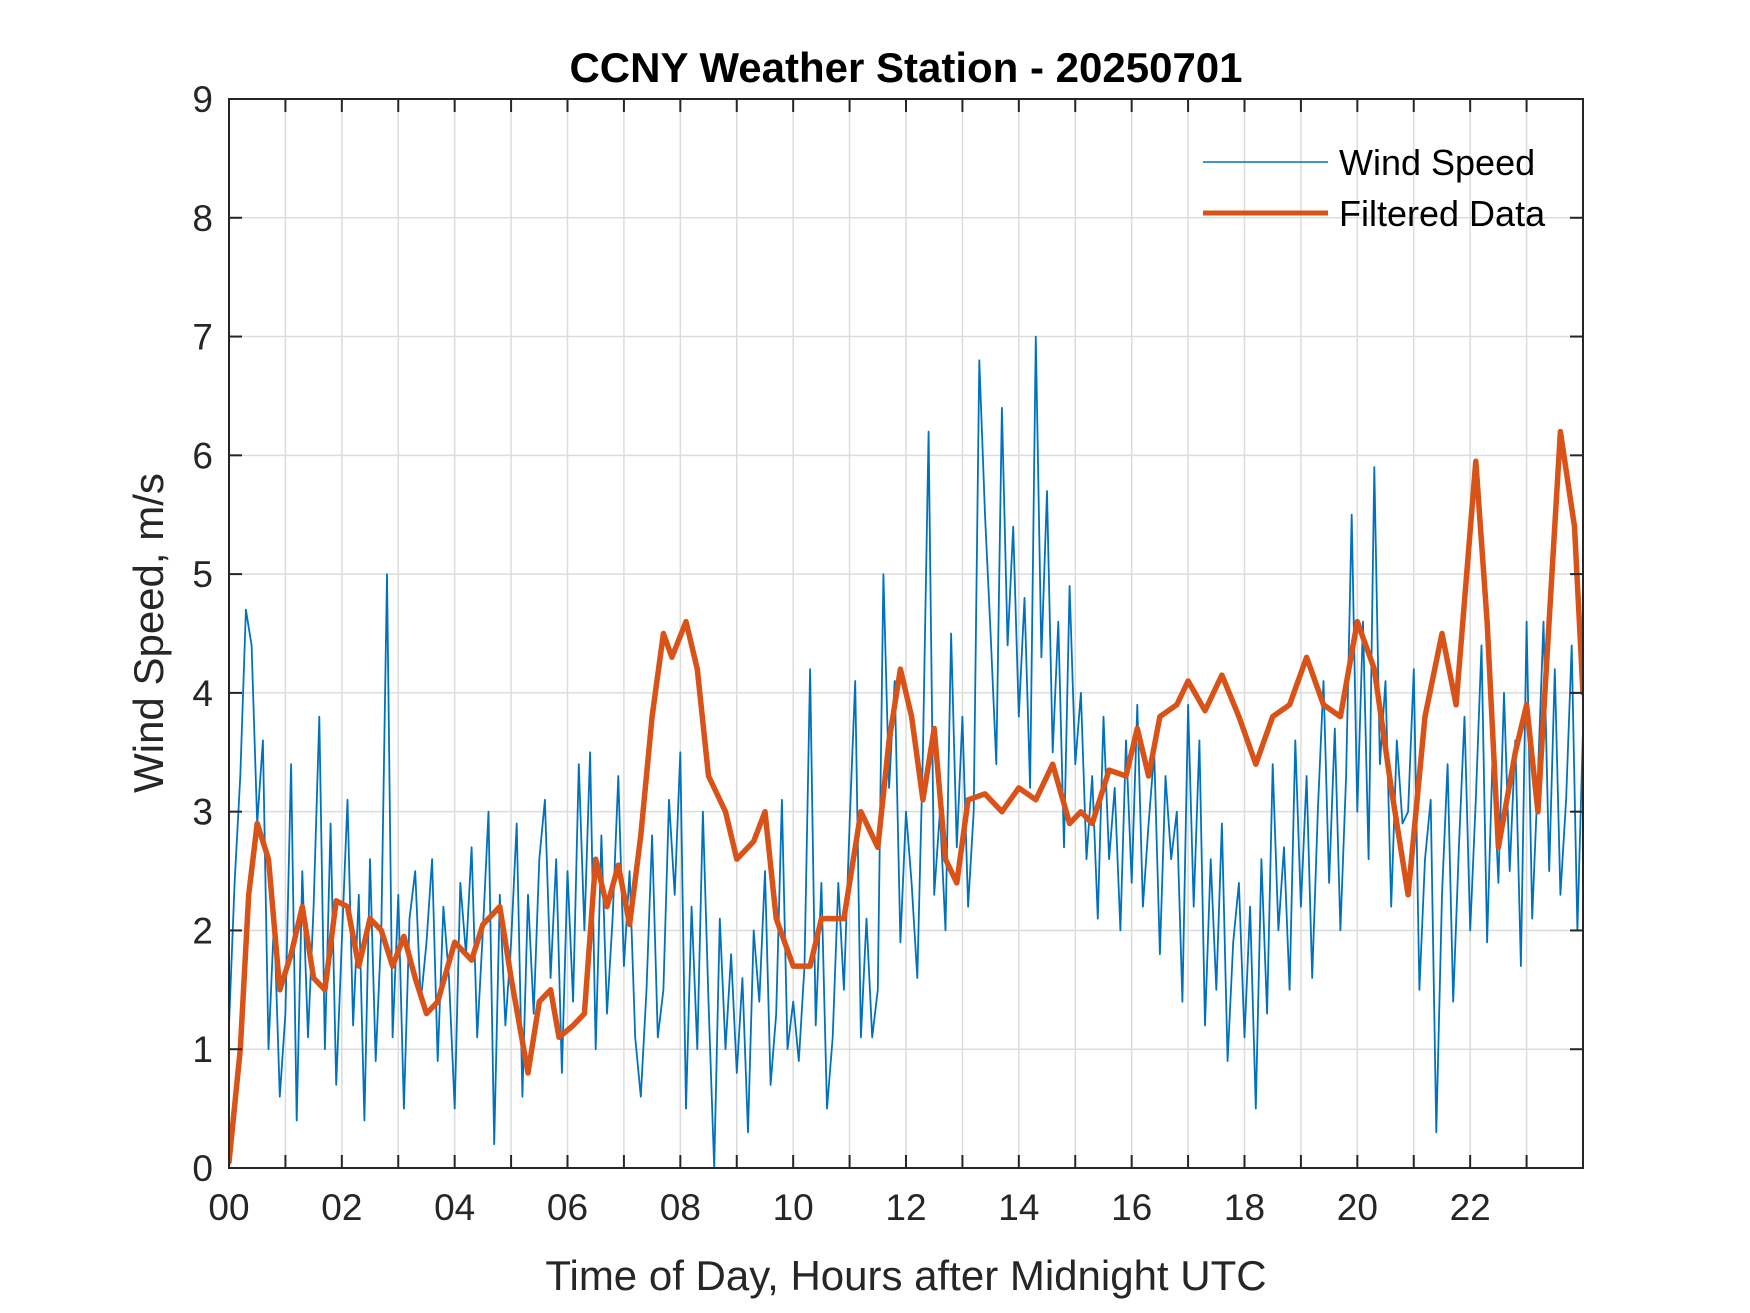 Image resolution: width=1750 pixels, height=1313 pixels. I want to click on x-tick-label: 02, so click(341, 1207).